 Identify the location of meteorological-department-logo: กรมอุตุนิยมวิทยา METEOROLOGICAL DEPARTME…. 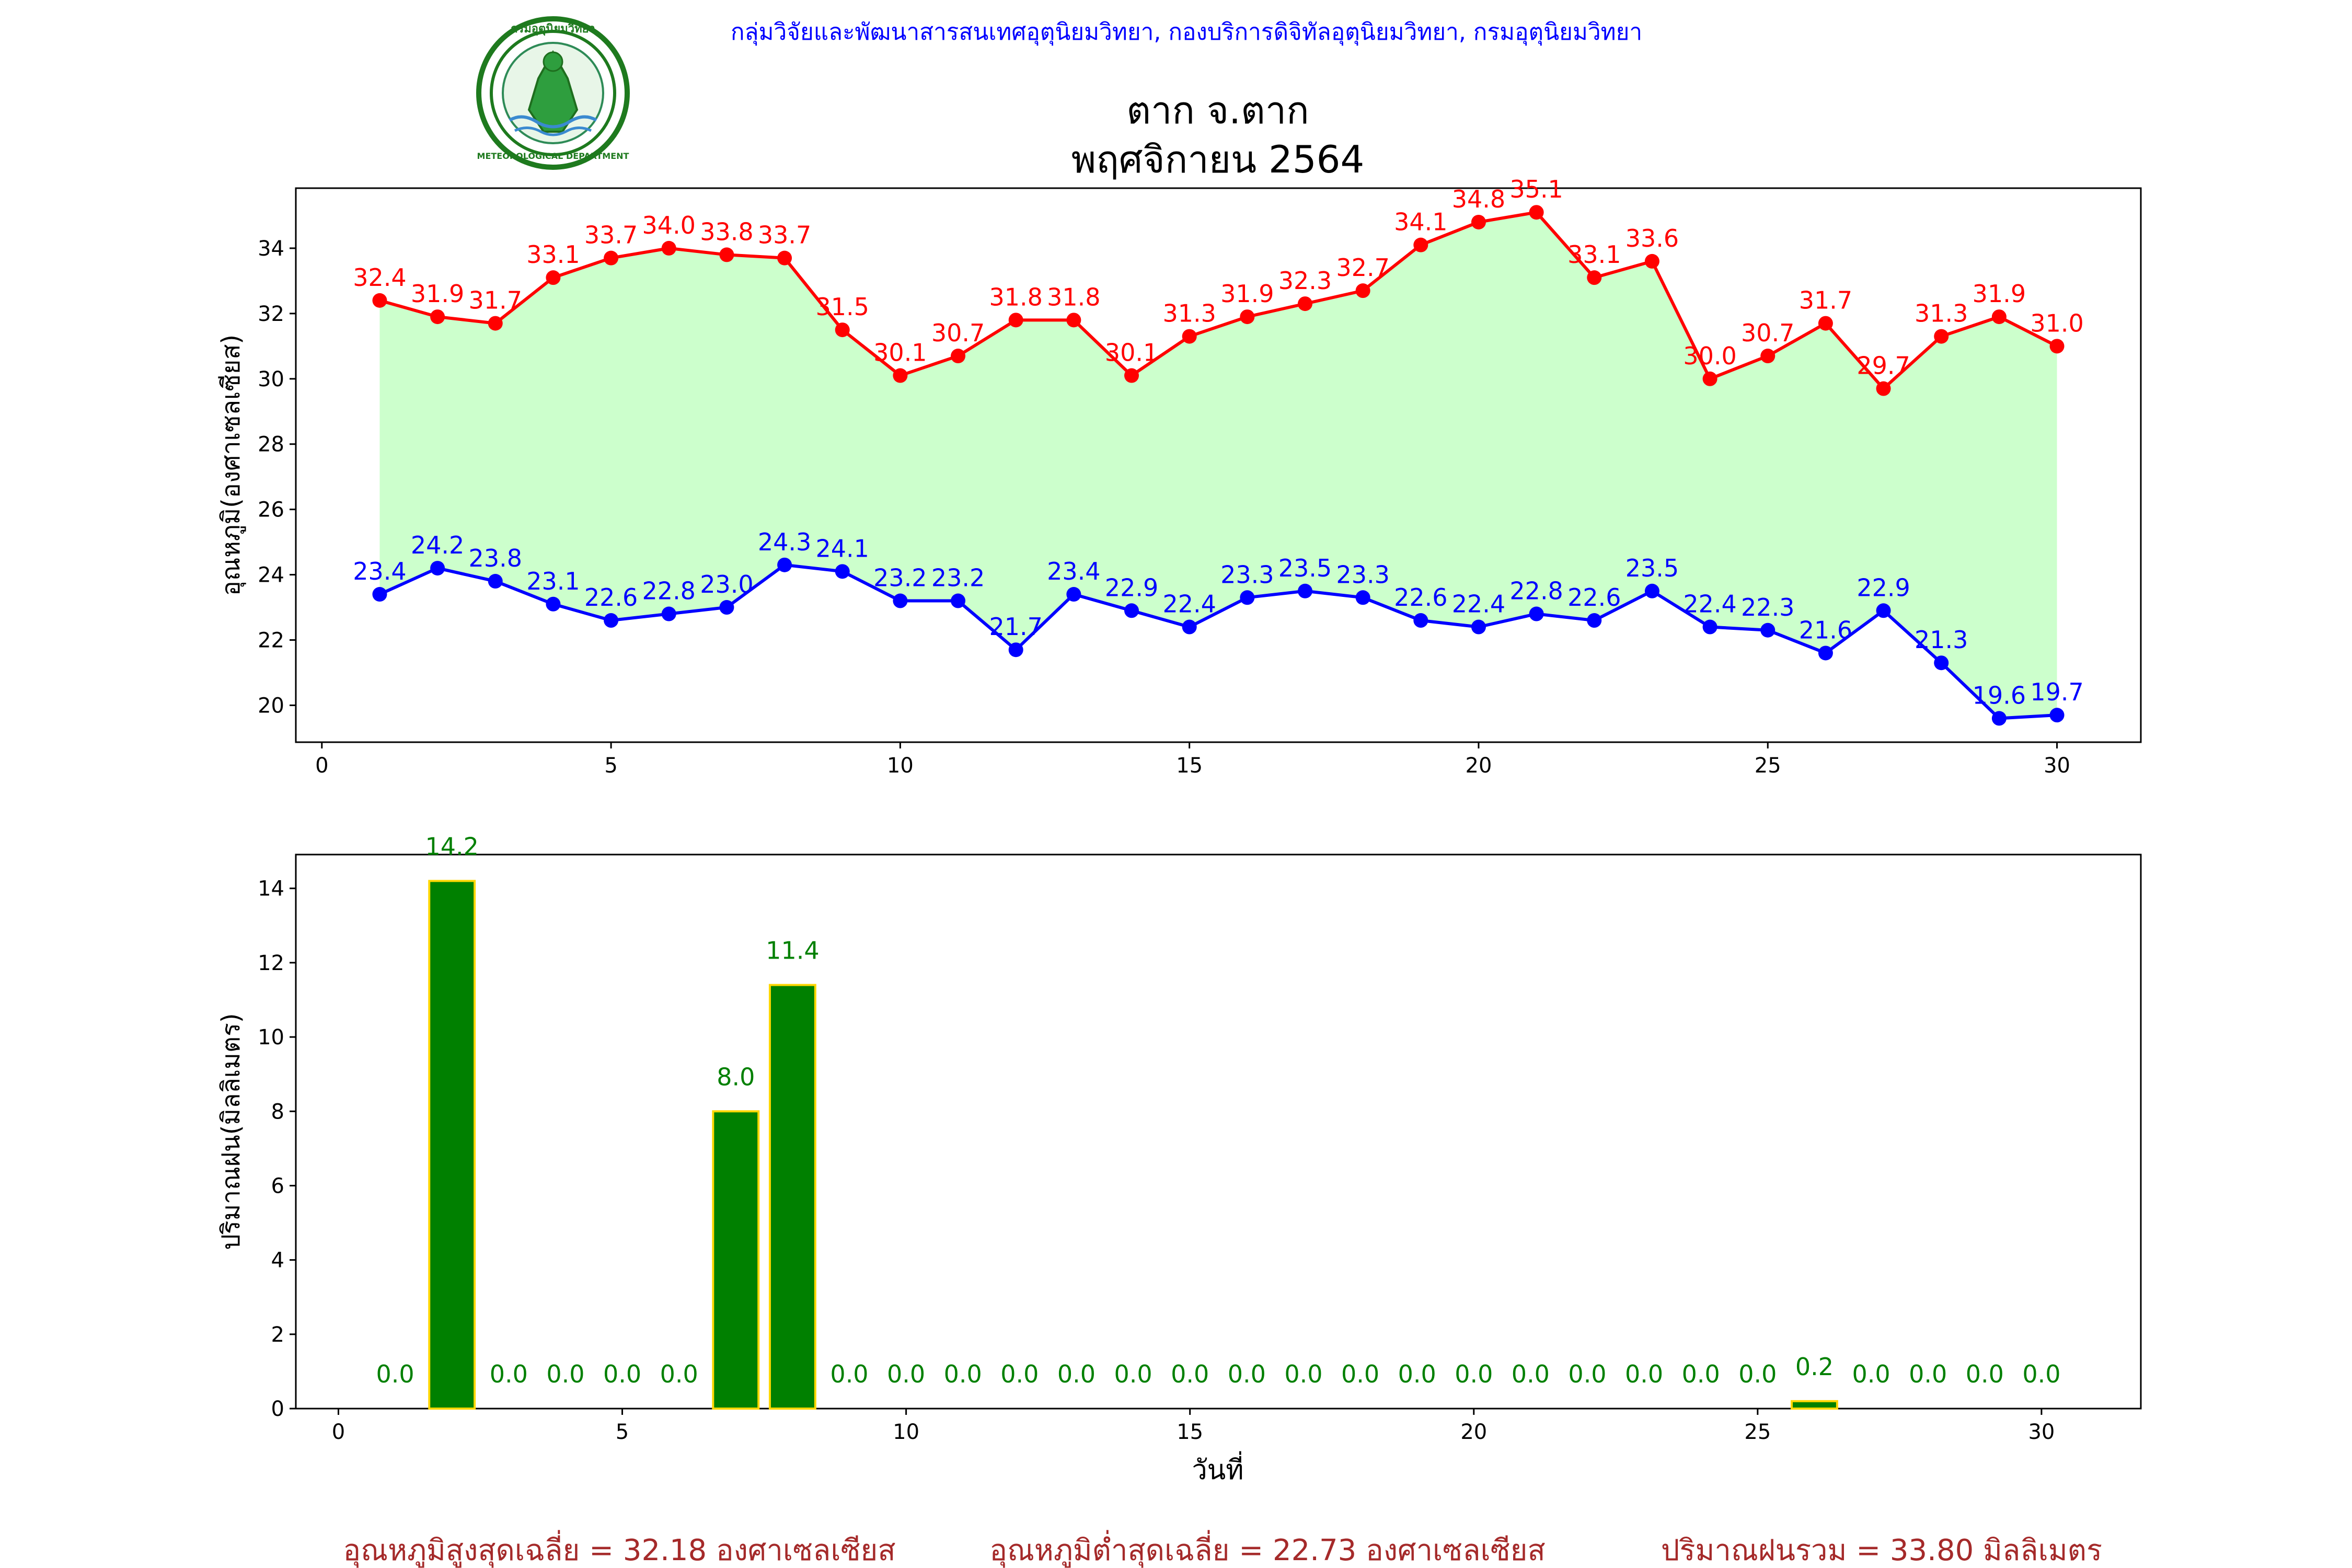
(553, 93).